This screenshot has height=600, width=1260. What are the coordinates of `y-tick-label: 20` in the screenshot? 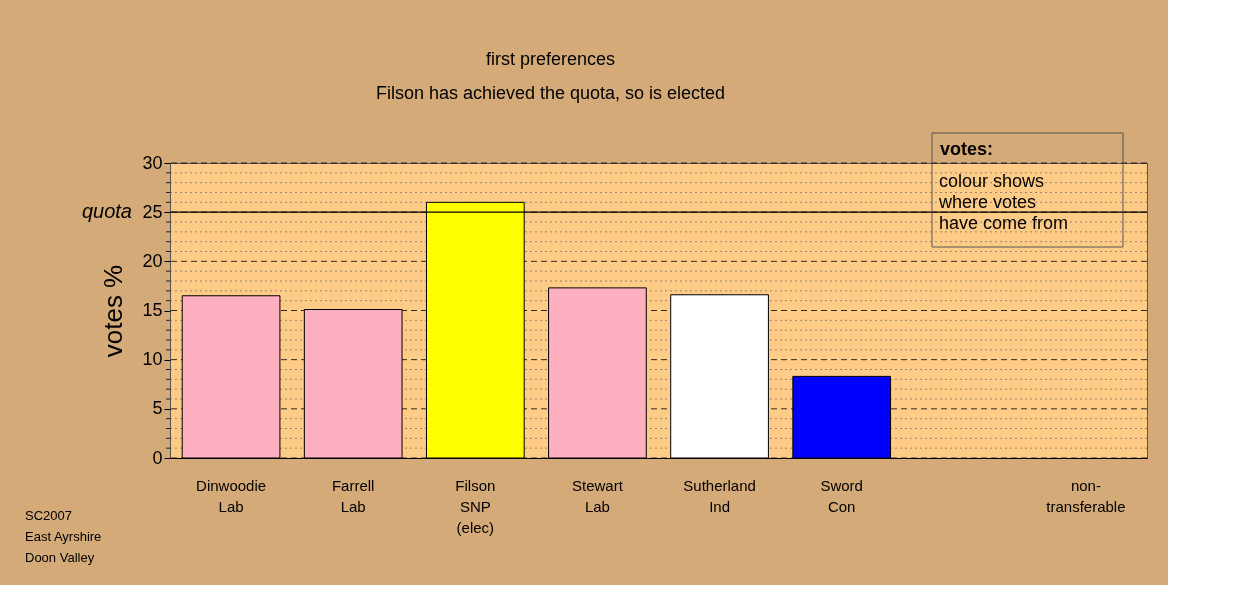 It's located at (152, 260).